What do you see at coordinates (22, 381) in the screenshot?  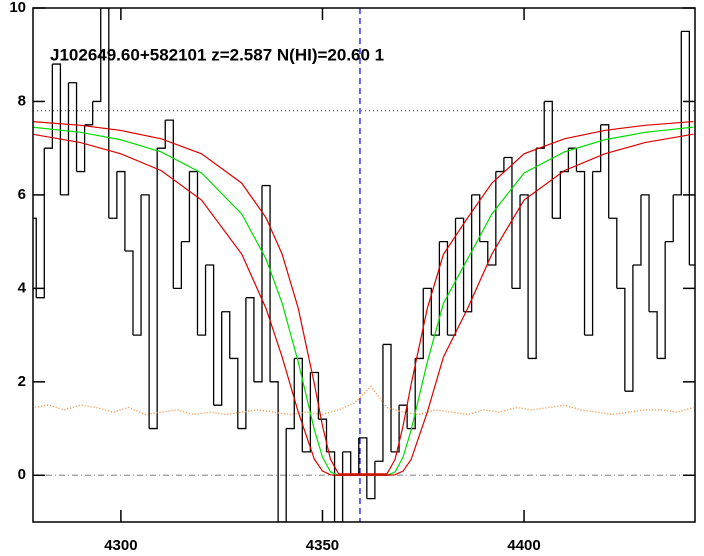 I see `y-tick-label: 2` at bounding box center [22, 381].